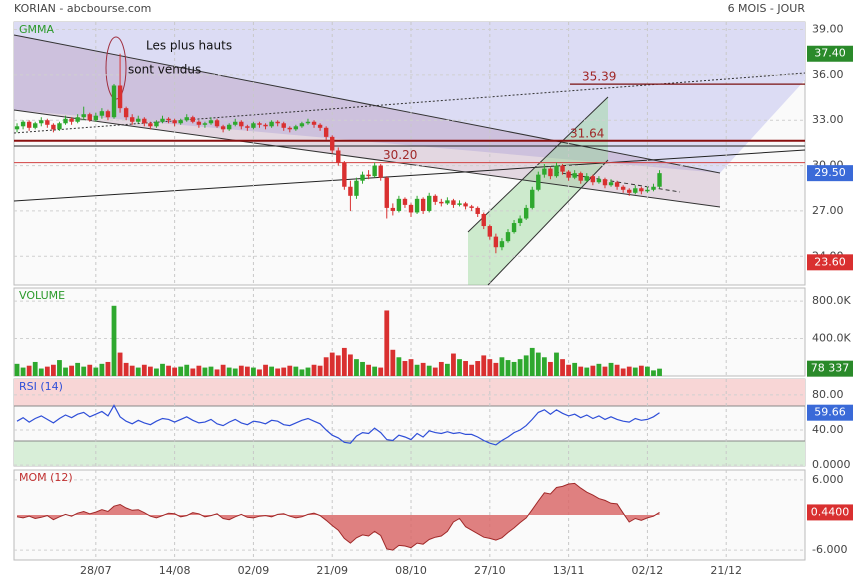 Image resolution: width=855 pixels, height=580 pixels. Describe the element at coordinates (400, 155) in the screenshot. I see `level-label: 30.20` at that location.